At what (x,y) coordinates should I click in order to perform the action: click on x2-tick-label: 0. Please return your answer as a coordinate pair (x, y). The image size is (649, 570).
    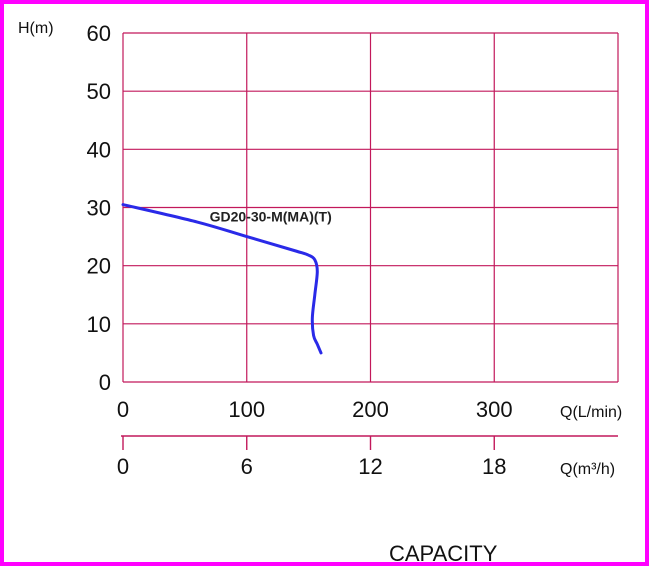
    Looking at the image, I should click on (123, 466).